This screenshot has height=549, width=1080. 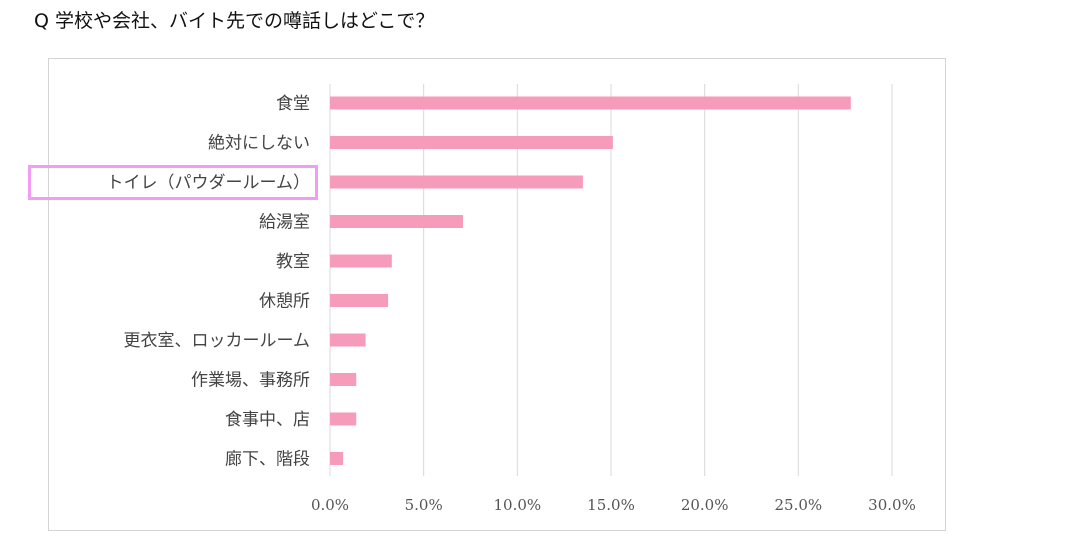 I want to click on category-label: 給湯室, so click(x=284, y=223).